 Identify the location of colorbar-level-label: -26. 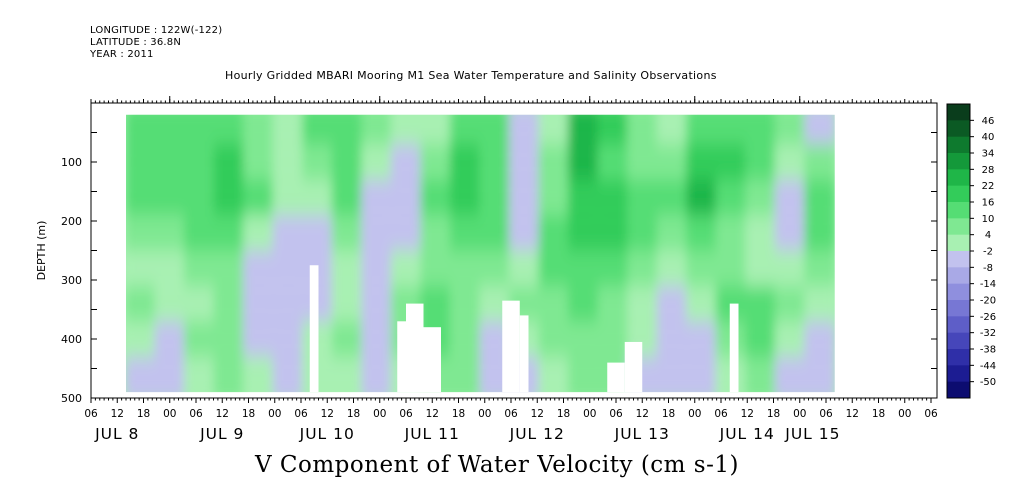
(988, 317).